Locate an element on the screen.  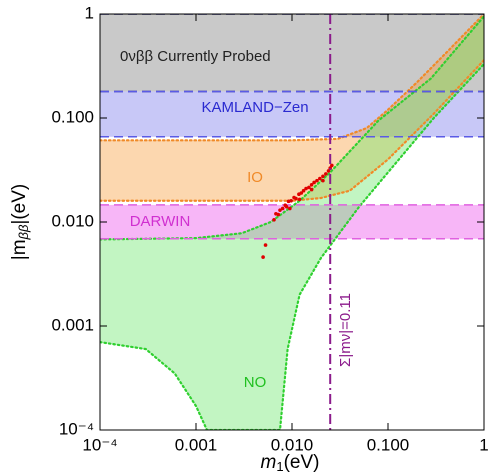
x-label-part: 1 is located at coordinates (279, 466).